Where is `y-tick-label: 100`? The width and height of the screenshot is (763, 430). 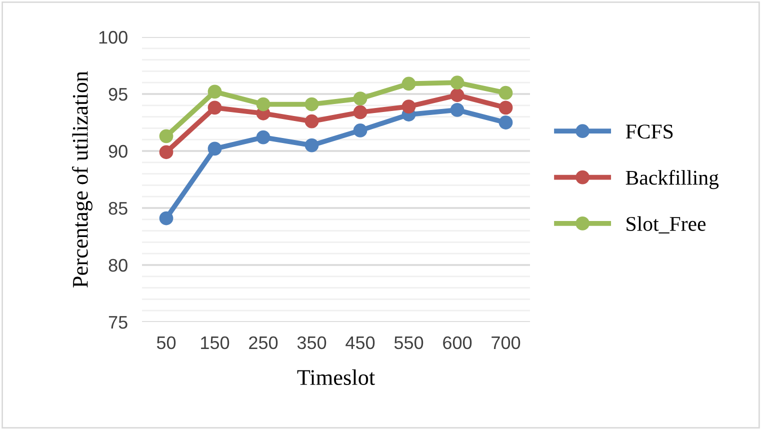 y-tick-label: 100 is located at coordinates (113, 37).